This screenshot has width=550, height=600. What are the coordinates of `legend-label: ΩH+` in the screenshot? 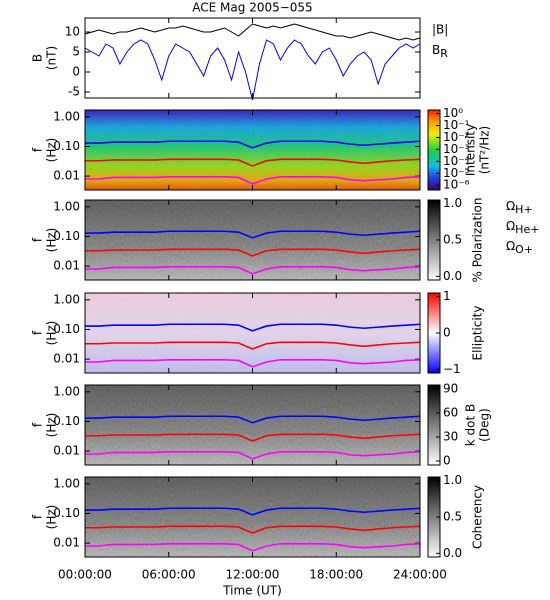 It's located at (519, 208).